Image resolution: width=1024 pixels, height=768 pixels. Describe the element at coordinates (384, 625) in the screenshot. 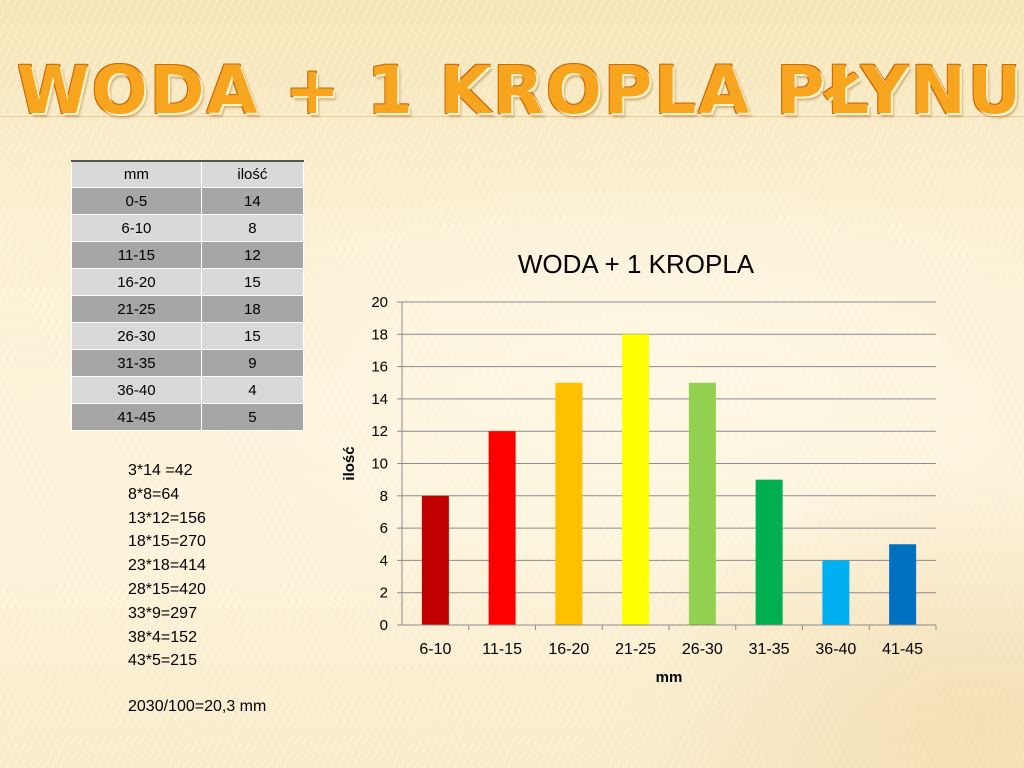

I see `y-tick-label: 0` at that location.